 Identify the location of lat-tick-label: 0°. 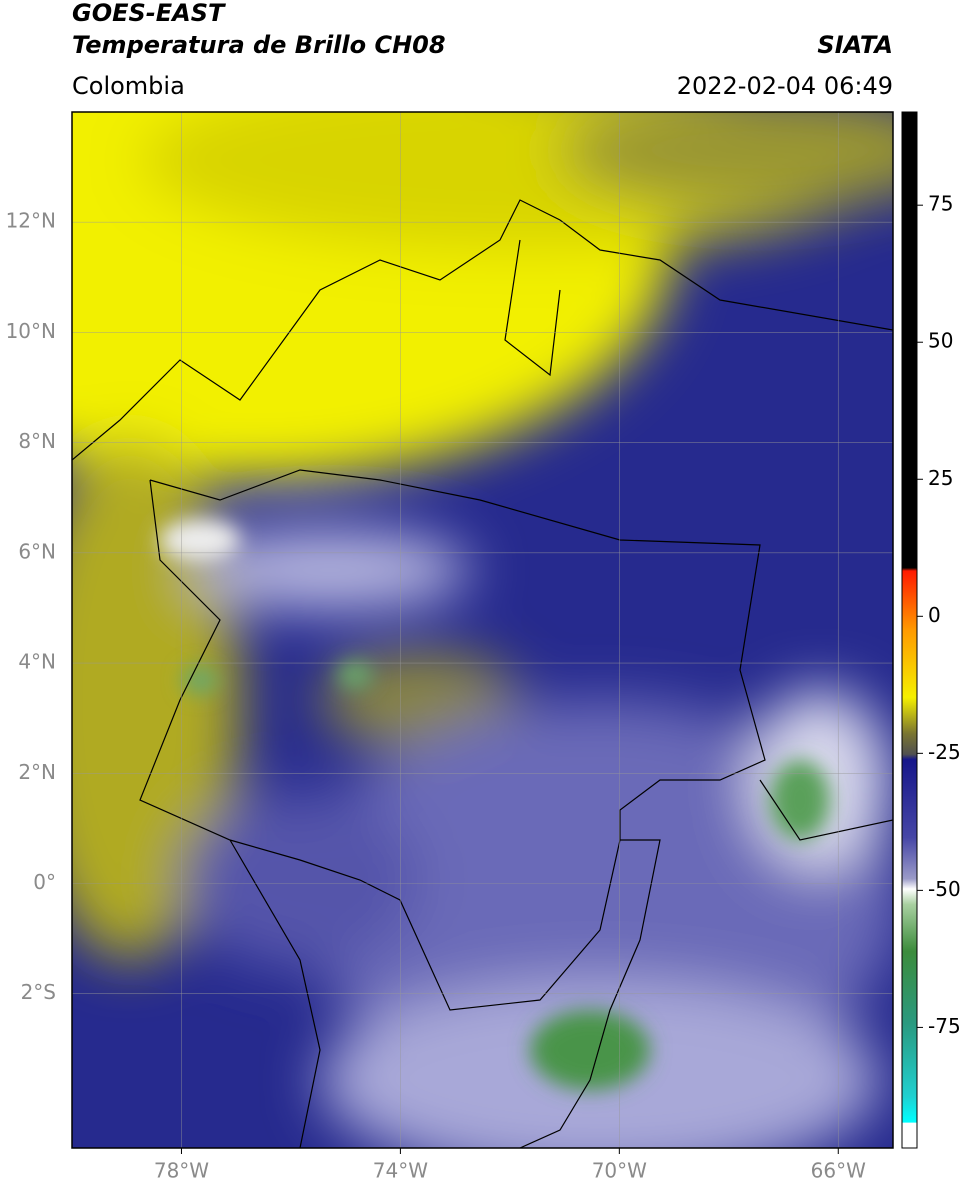
(44, 882).